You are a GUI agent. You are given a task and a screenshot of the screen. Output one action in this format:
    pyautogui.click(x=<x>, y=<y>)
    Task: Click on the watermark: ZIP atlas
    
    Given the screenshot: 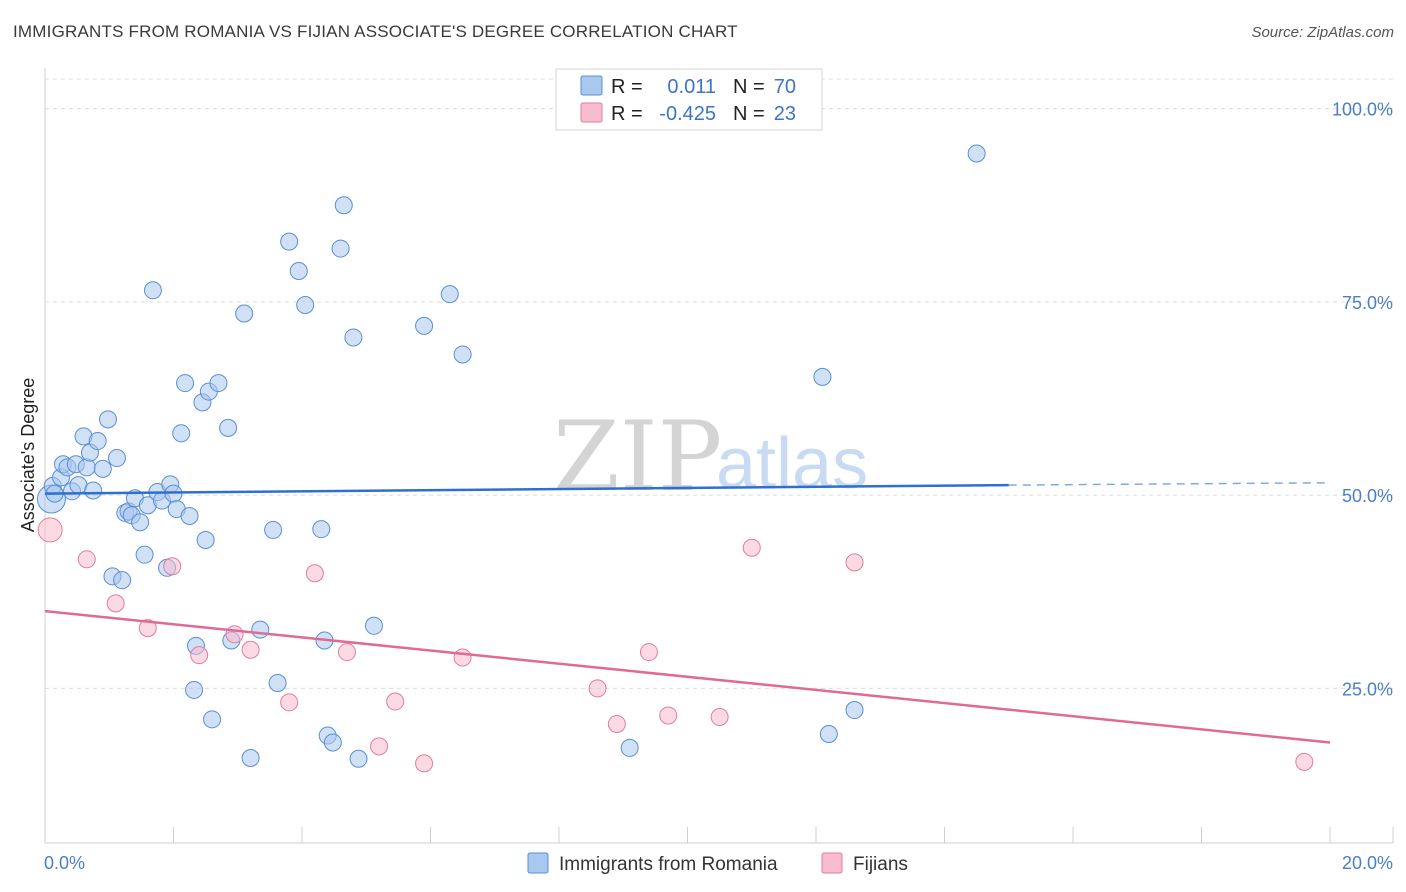 What is the action you would take?
    pyautogui.click(x=710, y=457)
    